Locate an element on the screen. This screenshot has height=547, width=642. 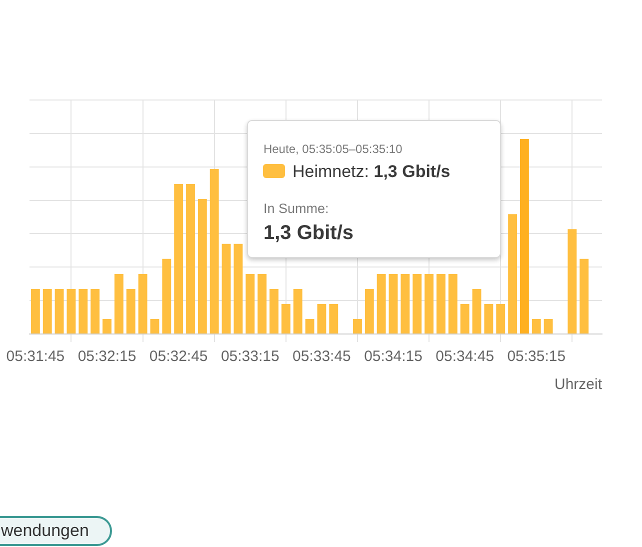
x-axis-title: Uhrzeit is located at coordinates (578, 385).